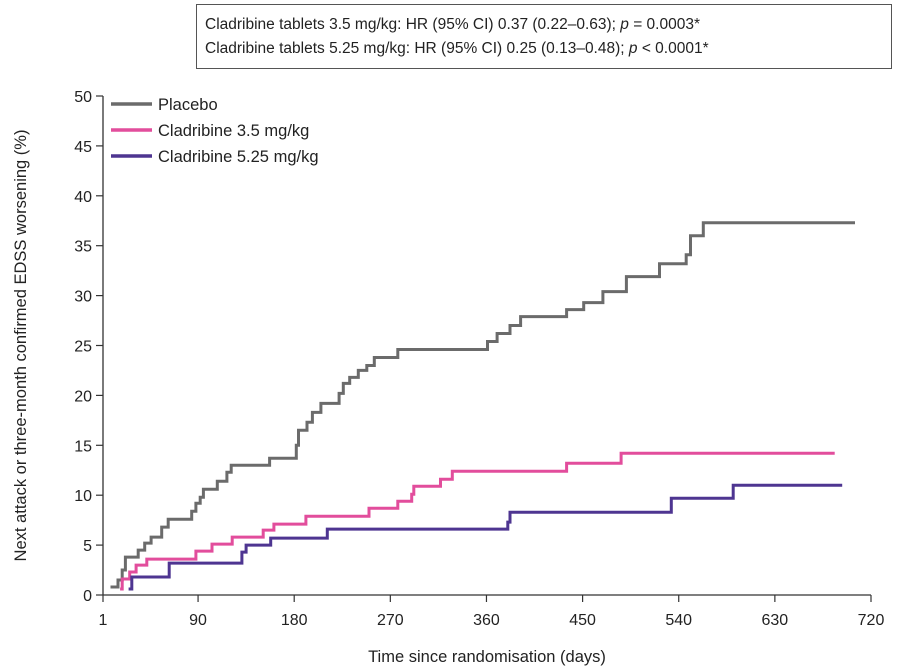 Image resolution: width=898 pixels, height=671 pixels. Describe the element at coordinates (664, 24) in the screenshot. I see `annotation-1-p-value: = 0.0003*` at that location.